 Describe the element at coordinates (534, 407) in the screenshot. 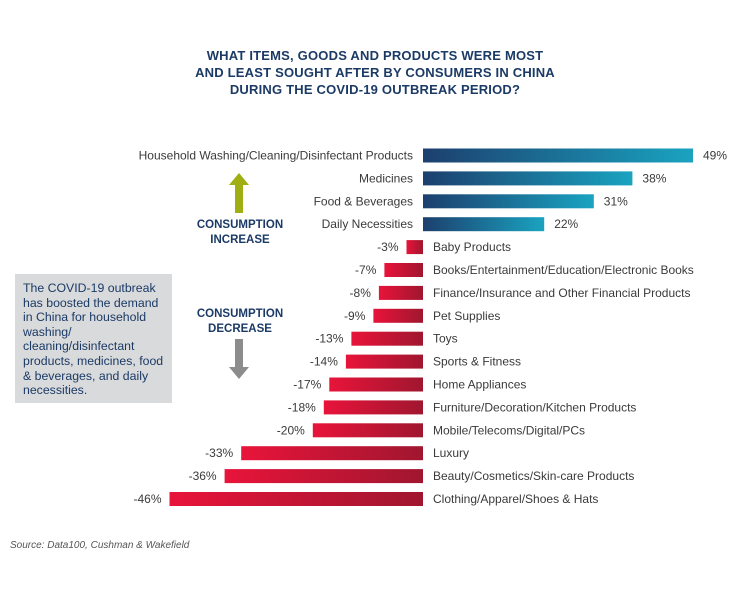

I see `category-label: Furniture/Decoration/Kitchen Products` at that location.